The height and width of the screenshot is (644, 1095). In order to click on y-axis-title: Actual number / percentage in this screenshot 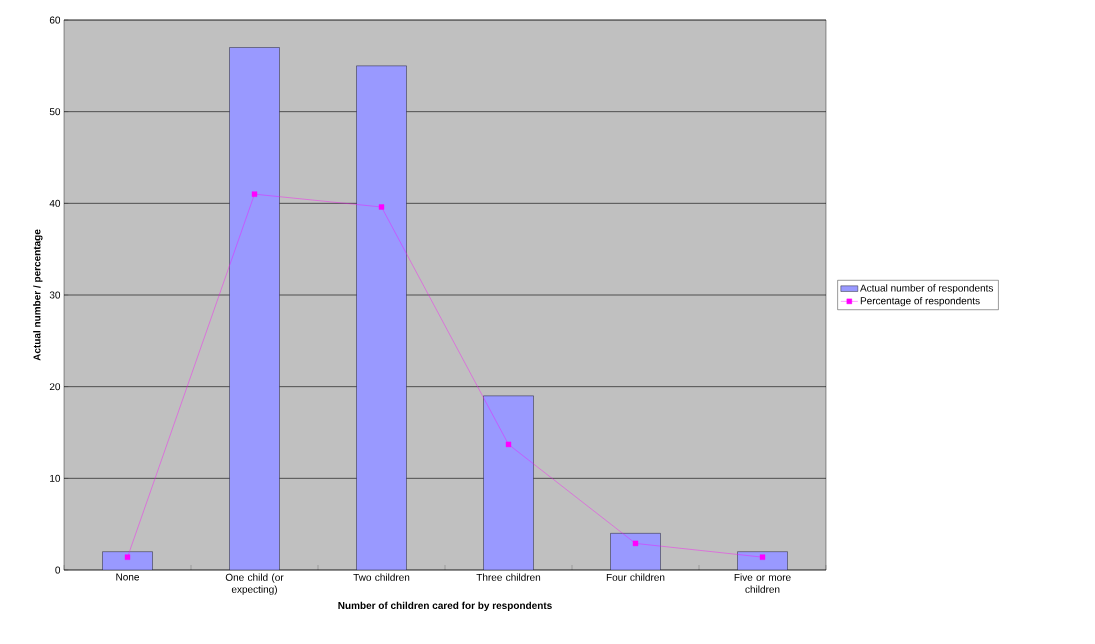, I will do `click(38, 295)`.